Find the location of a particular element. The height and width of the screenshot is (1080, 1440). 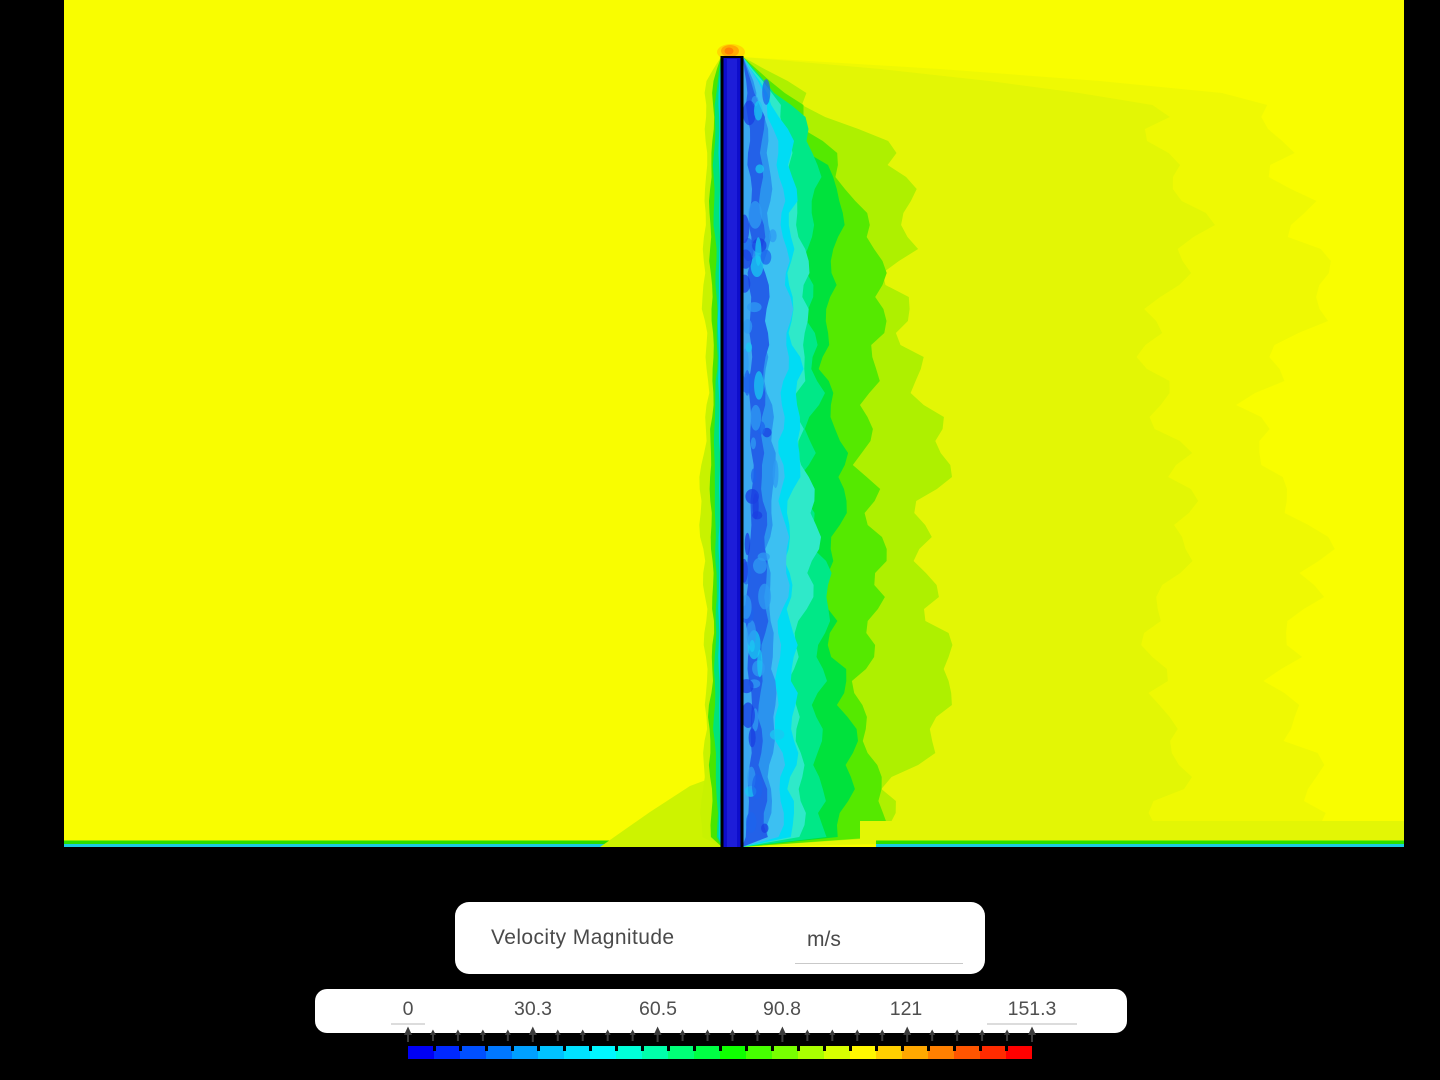

legend-unit-field: m/s is located at coordinates (879, 940).